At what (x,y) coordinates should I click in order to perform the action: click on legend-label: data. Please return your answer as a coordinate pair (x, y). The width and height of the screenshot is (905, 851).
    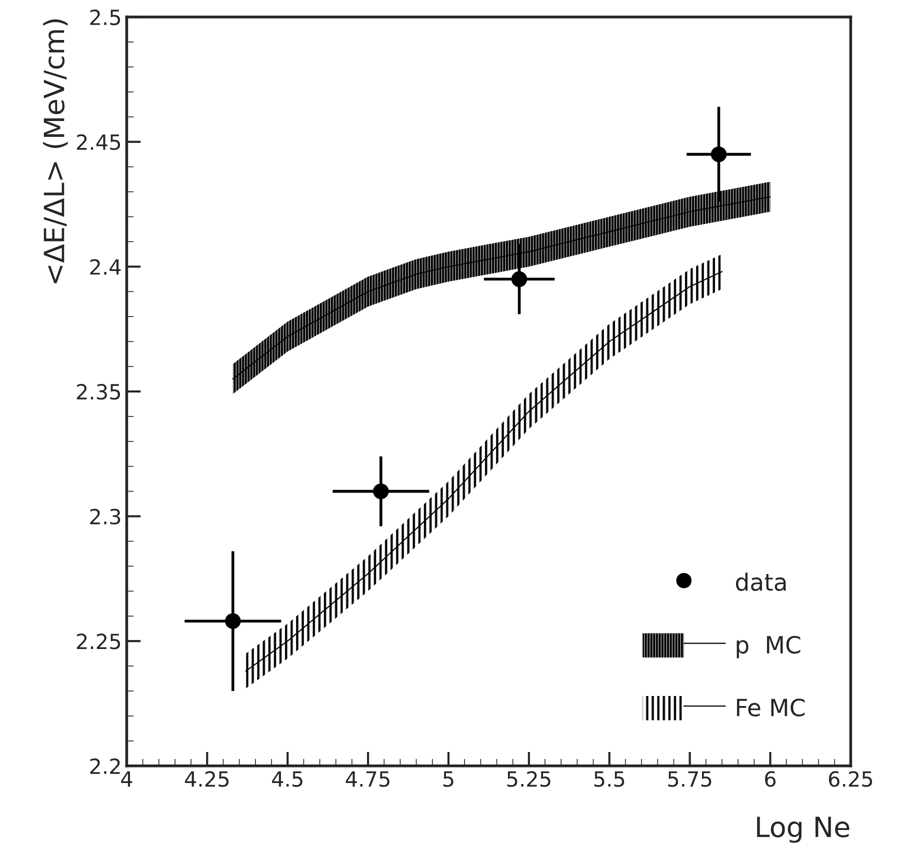
    Looking at the image, I should click on (761, 581).